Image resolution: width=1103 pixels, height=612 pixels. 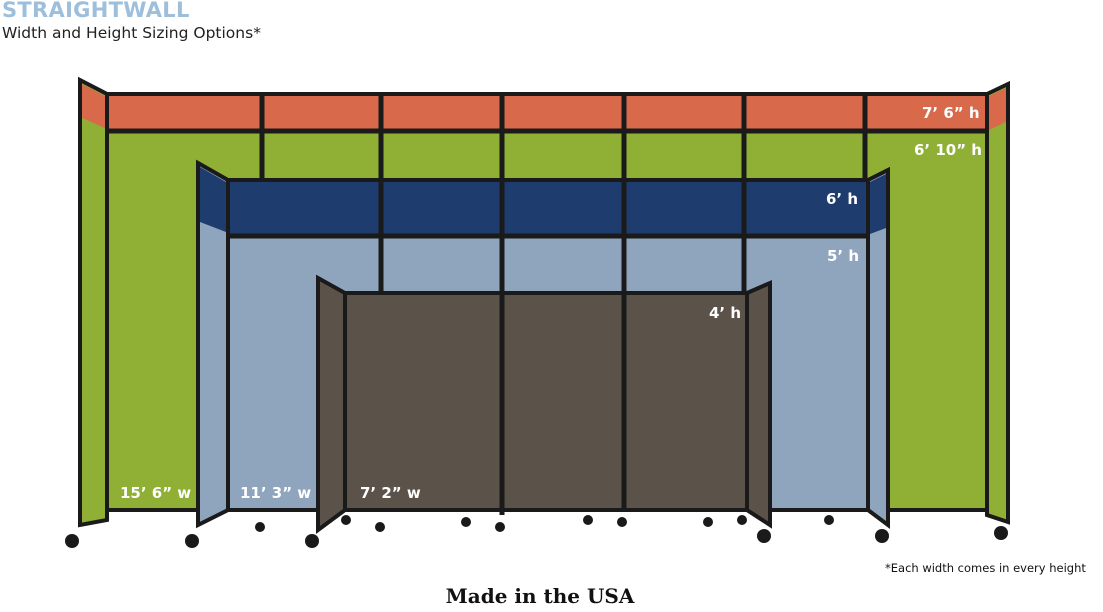 I want to click on subtitle: Width and Height Sizing Options*, so click(x=131, y=33).